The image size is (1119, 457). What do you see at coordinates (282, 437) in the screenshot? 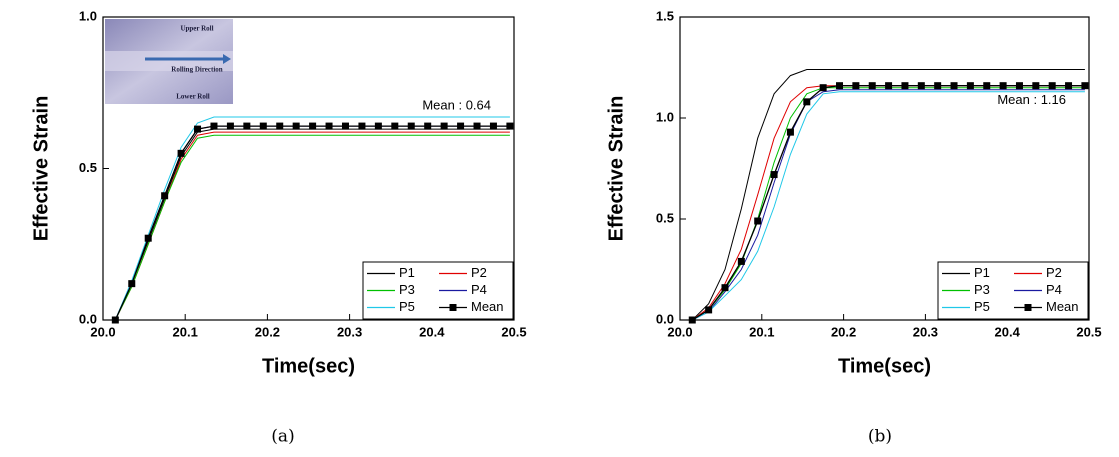
I see `caption: (a)` at bounding box center [282, 437].